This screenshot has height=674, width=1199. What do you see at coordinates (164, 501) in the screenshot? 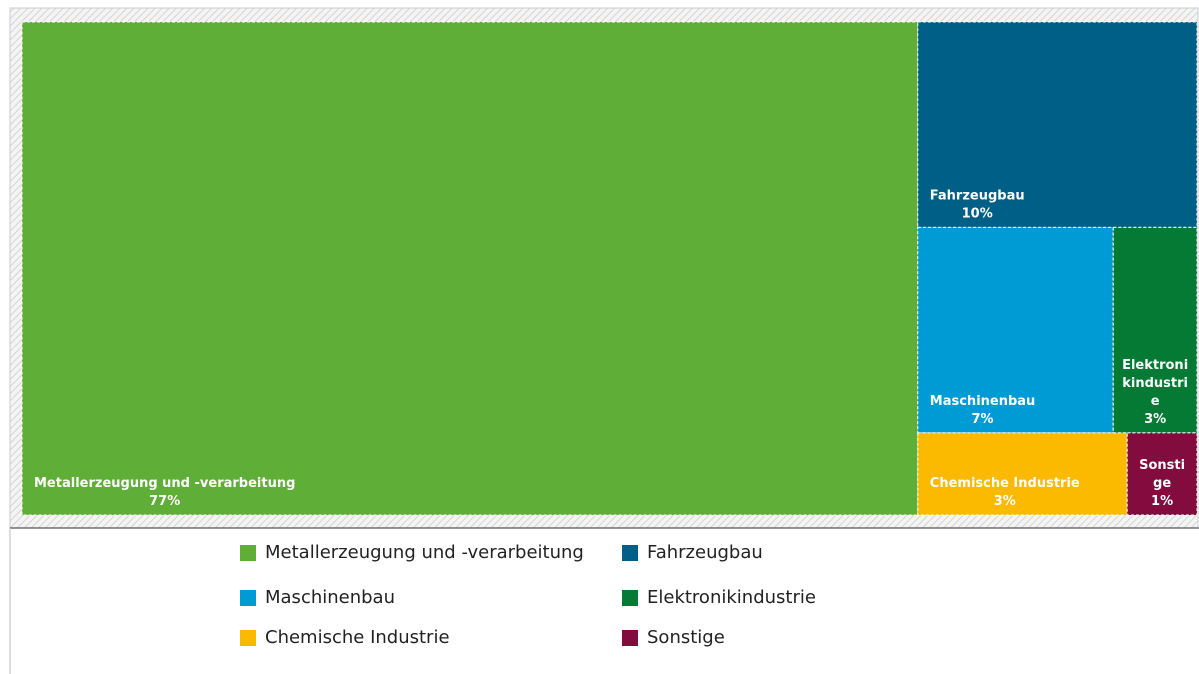
I see `tile-value-label: 77%` at bounding box center [164, 501].